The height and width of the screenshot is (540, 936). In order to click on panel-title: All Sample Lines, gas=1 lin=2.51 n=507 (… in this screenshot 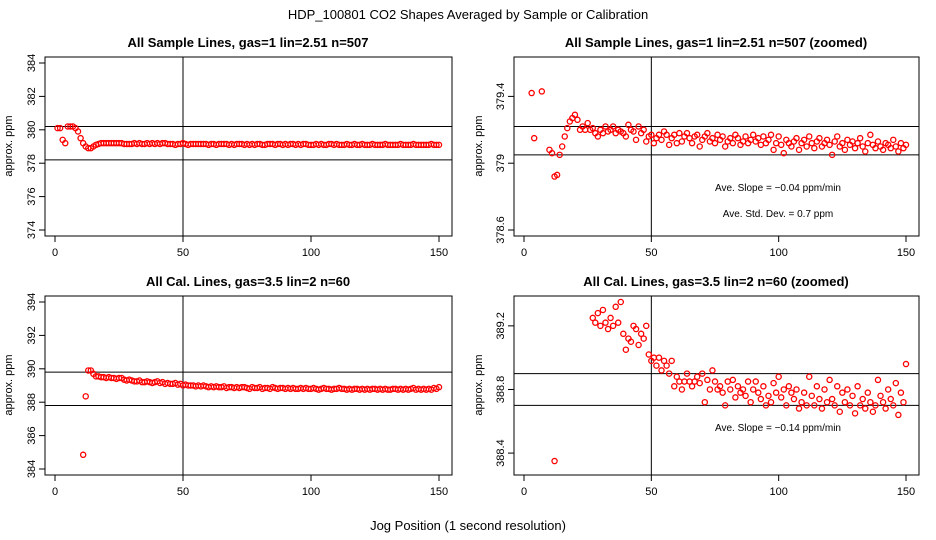, I will do `click(716, 42)`.